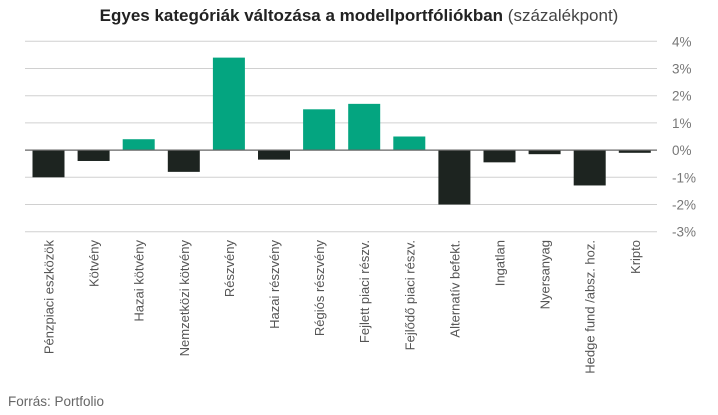 Image resolution: width=718 pixels, height=415 pixels. What do you see at coordinates (454, 289) in the screenshot?
I see `x-tick-label: Alternatív befekt.` at bounding box center [454, 289].